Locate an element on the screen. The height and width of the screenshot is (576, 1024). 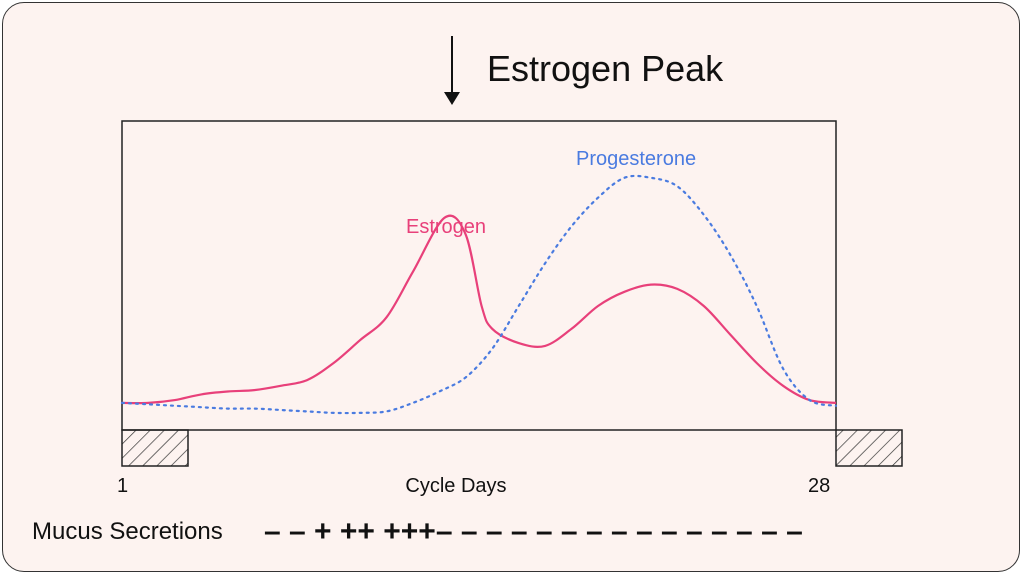
down-arrow-icon is located at coordinates (452, 70).